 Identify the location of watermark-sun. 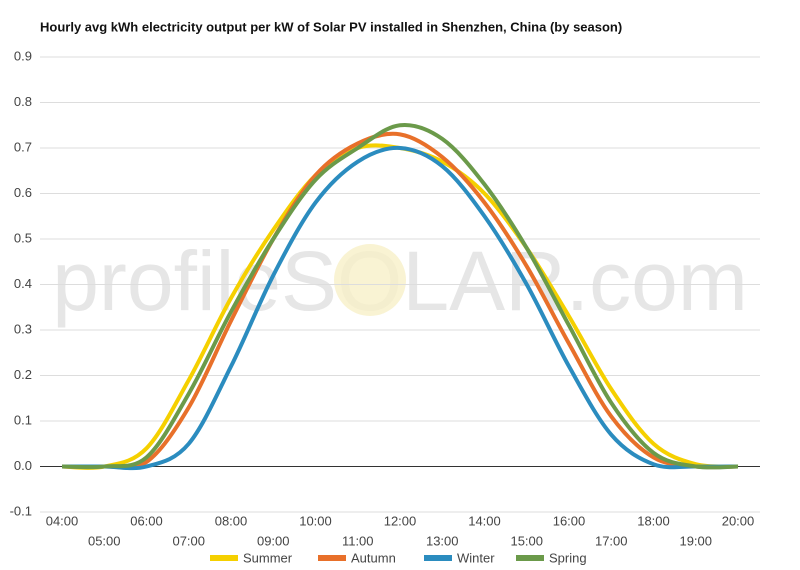
(370, 280).